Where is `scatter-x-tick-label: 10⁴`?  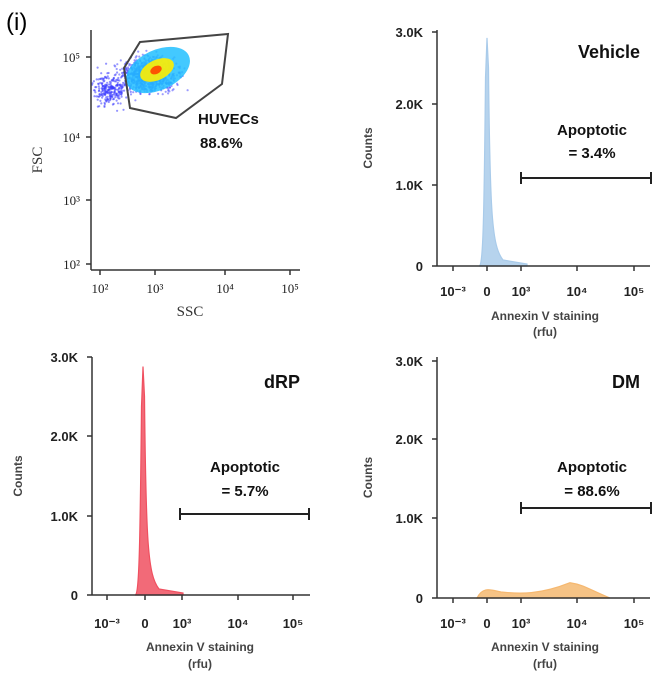 scatter-x-tick-label: 10⁴ is located at coordinates (225, 288).